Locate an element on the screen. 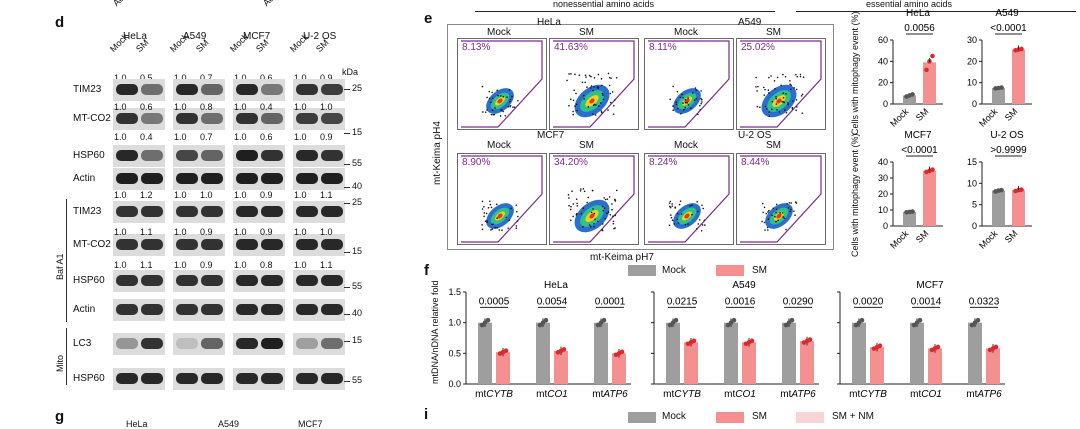  blot-row-label: HSP60 is located at coordinates (89, 155).